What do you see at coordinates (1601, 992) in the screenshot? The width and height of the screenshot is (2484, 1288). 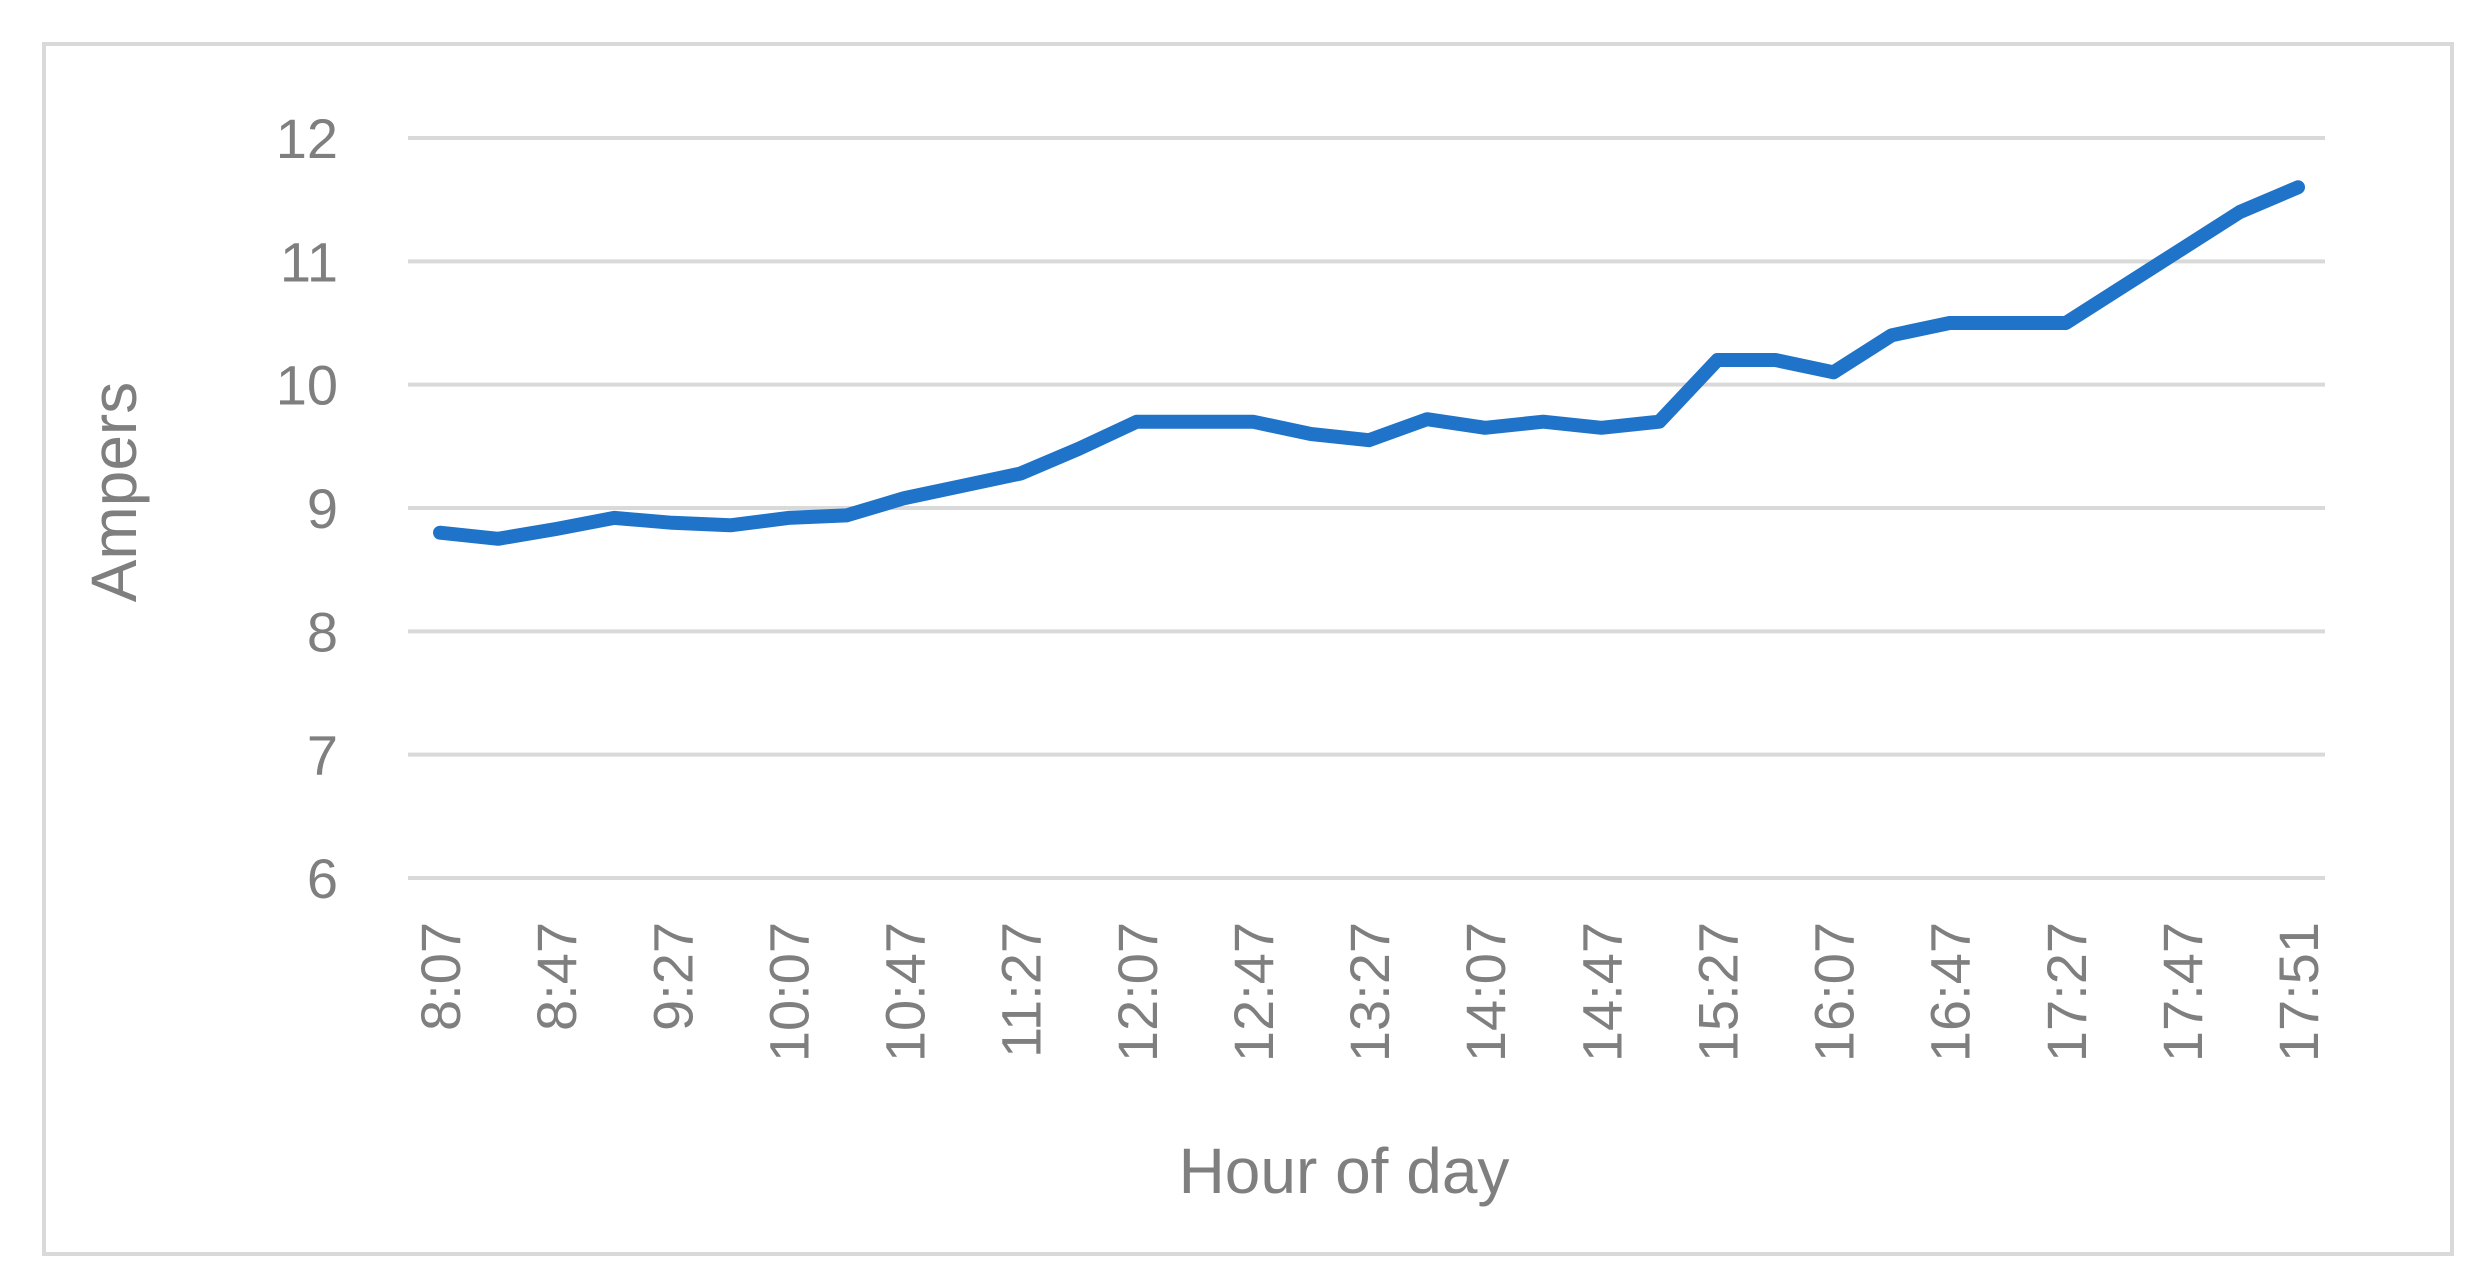 I see `x-tick-label: 14:47` at bounding box center [1601, 992].